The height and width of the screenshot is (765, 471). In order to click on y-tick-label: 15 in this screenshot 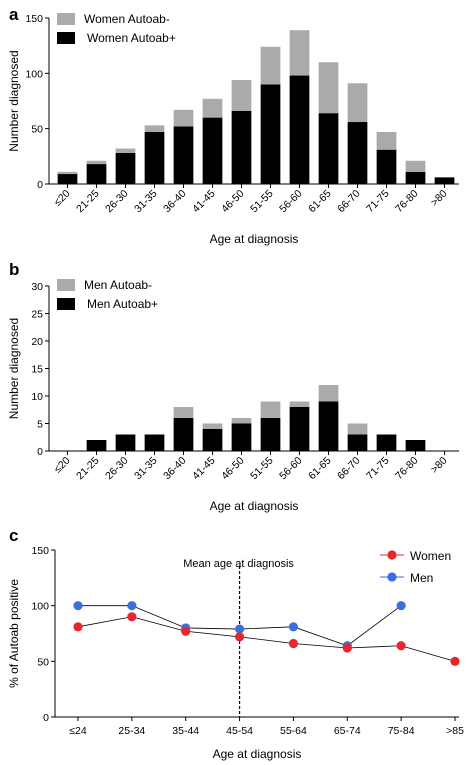, I will do `click(37, 370)`.